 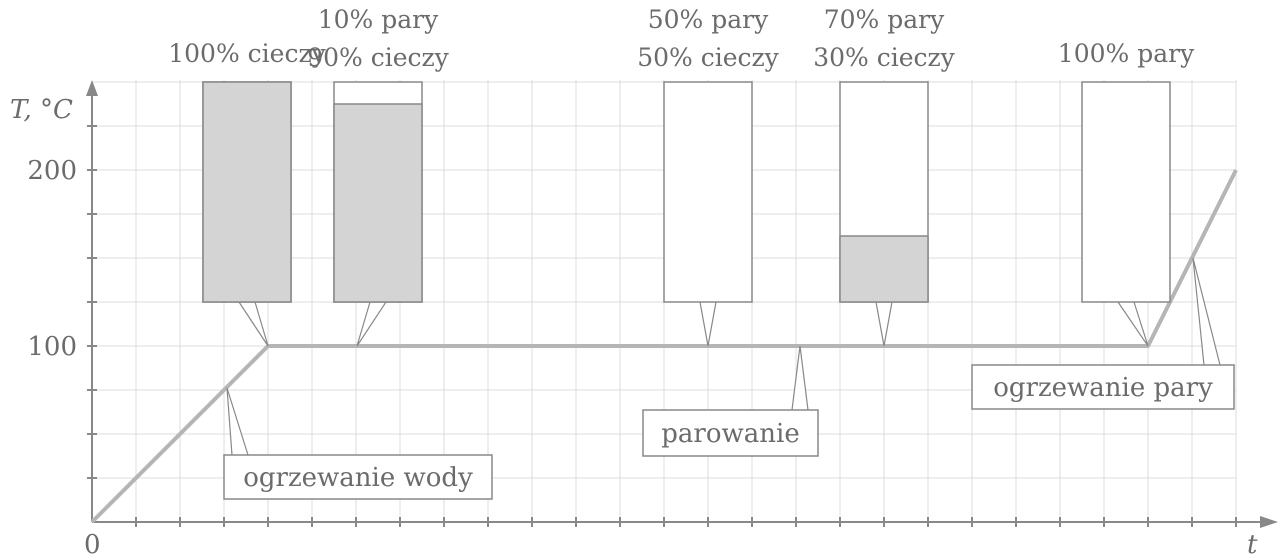 I want to click on state-label: 50% cieczy, so click(x=708, y=57).